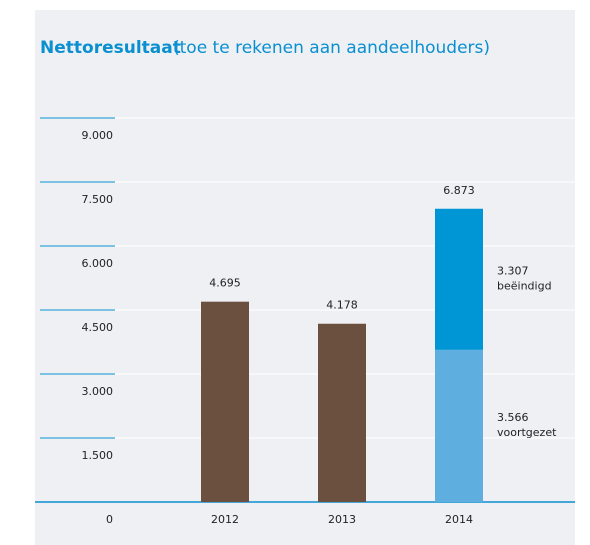  I want to click on x-tick-label: 2012, so click(225, 519).